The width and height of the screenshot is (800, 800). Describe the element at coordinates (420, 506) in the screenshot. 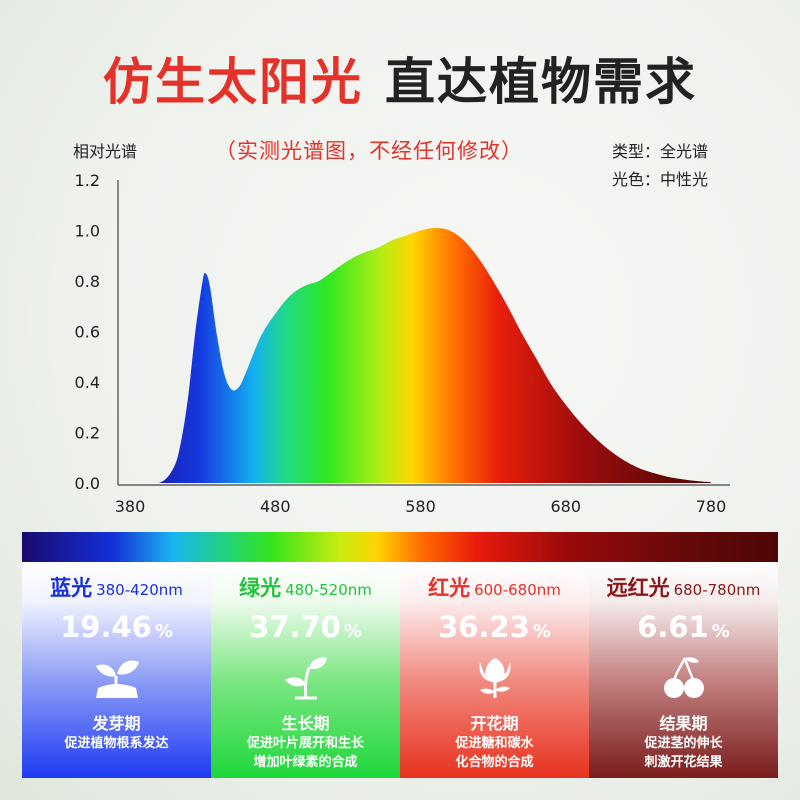

I see `x-tick-label: 580` at that location.